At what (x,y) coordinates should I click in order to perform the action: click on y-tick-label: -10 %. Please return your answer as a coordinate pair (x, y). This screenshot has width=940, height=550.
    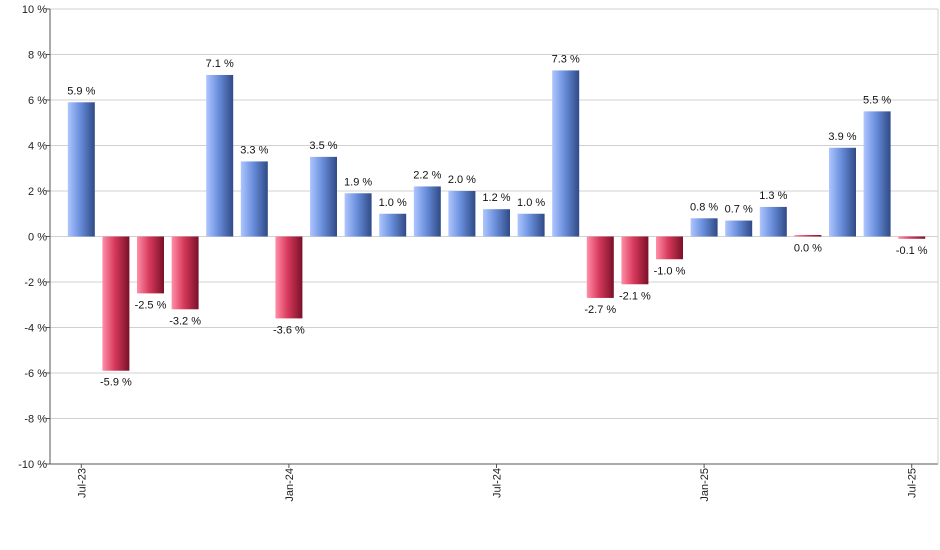
    Looking at the image, I should click on (32, 465).